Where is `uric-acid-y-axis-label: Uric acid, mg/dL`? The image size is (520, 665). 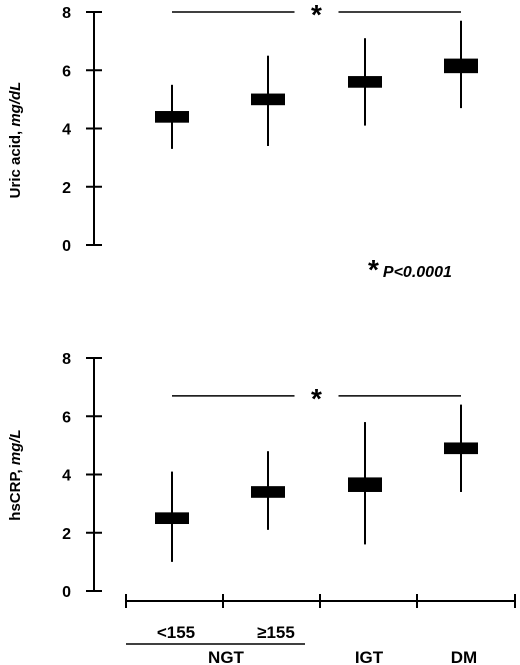
uric-acid-y-axis-label: Uric acid, mg/dL is located at coordinates (15, 140).